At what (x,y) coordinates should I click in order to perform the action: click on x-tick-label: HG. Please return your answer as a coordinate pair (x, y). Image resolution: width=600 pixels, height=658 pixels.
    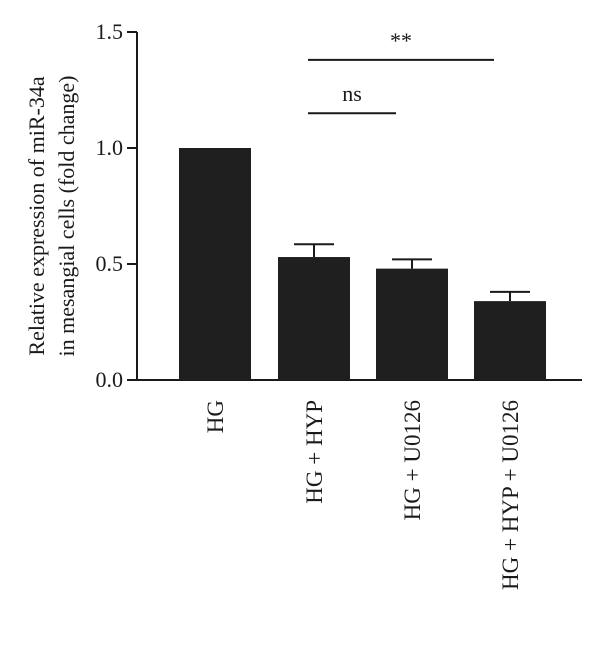
    Looking at the image, I should click on (215, 416).